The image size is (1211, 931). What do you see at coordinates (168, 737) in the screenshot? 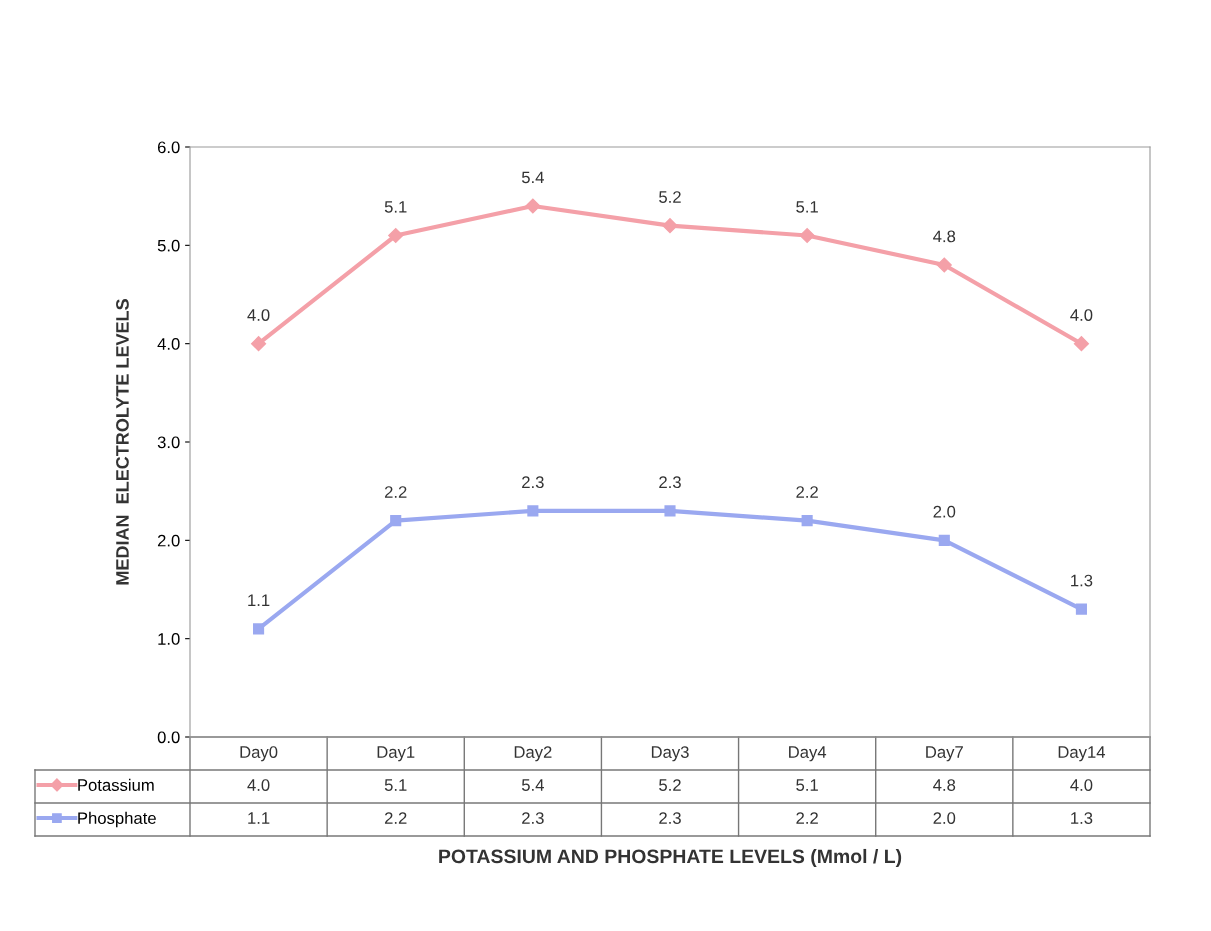
I see `y-tick-label: 0.0` at bounding box center [168, 737].